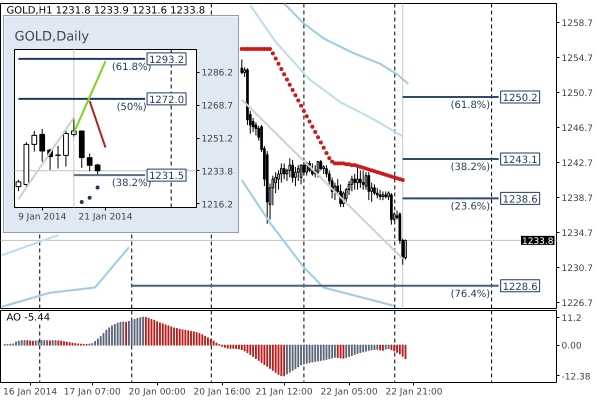 This screenshot has height=400, width=596. I want to click on y-tick-label: 0.00, so click(572, 347).